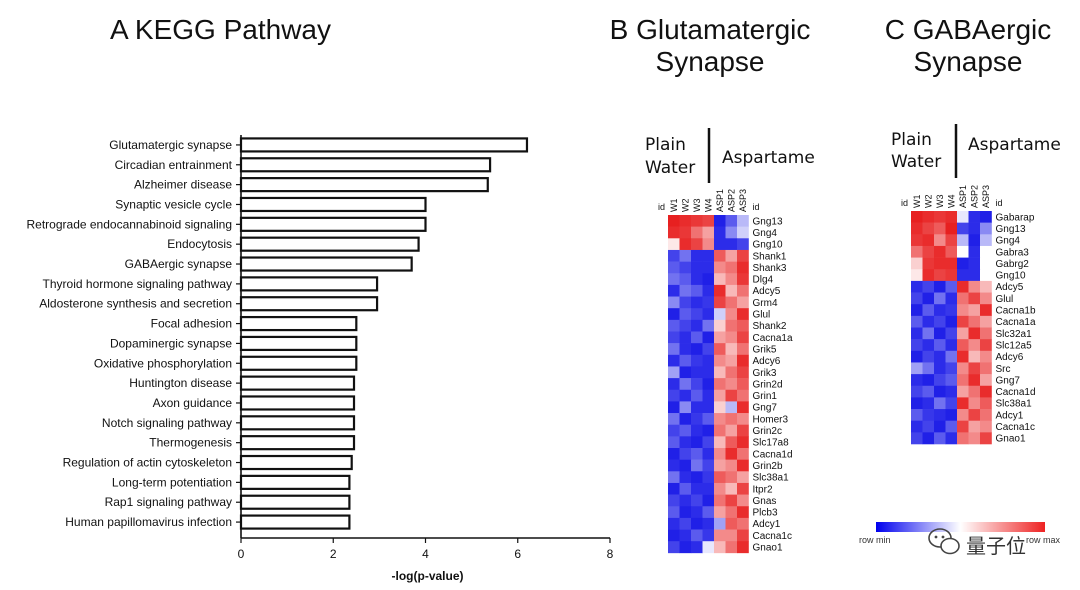  I want to click on x-tick-label: 8, so click(610, 554).